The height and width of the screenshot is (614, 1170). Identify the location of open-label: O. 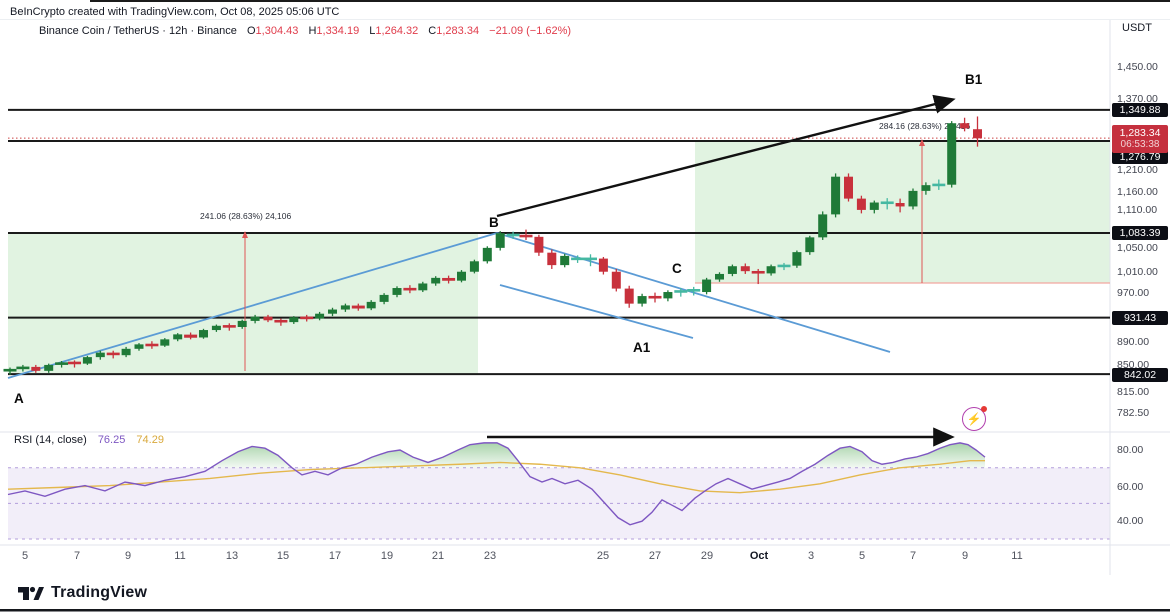
(251, 31).